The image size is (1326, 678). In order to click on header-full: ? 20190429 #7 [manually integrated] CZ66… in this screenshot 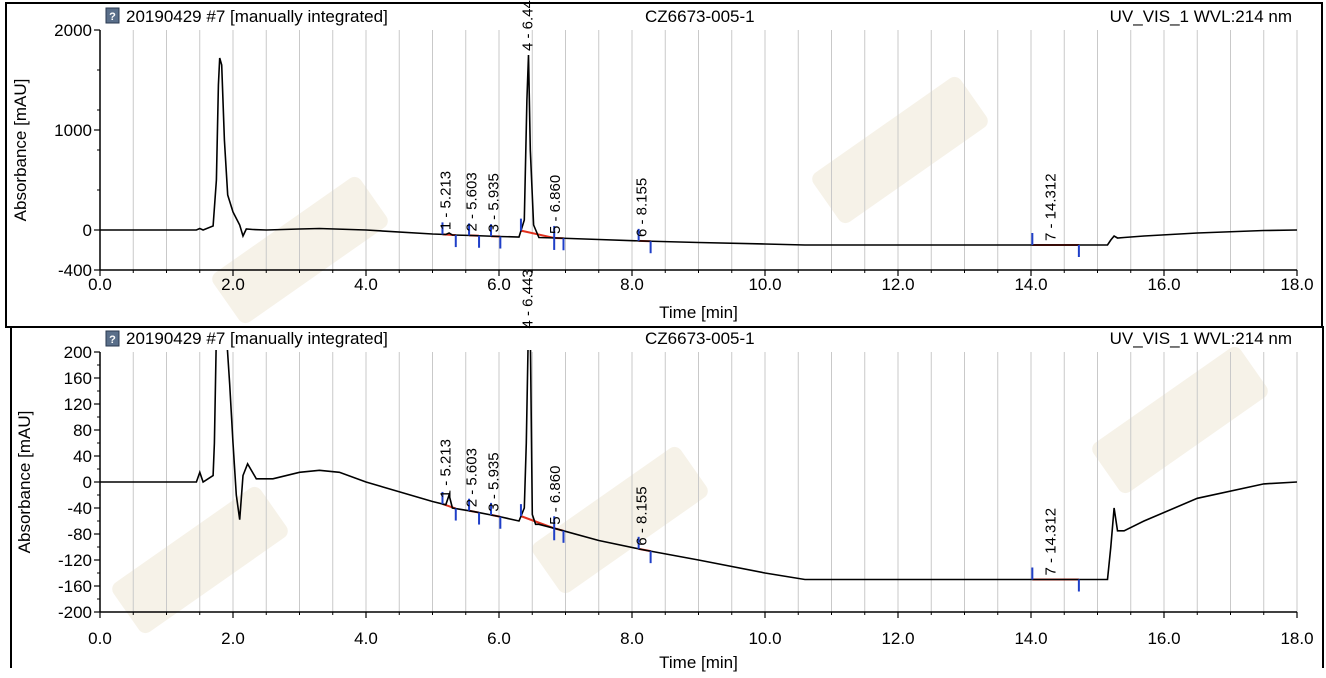, I will do `click(699, 16)`.